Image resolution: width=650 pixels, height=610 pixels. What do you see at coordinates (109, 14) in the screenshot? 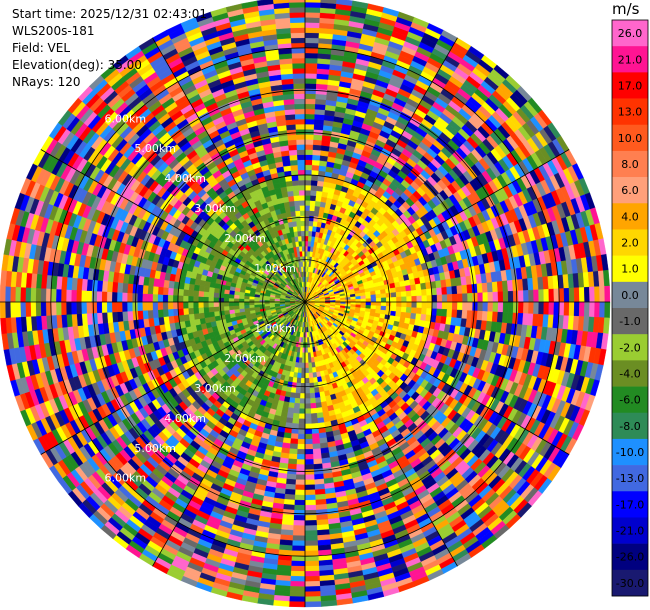
I see `start-time-label: Start time: 2025/12/31 02:43:01` at bounding box center [109, 14].